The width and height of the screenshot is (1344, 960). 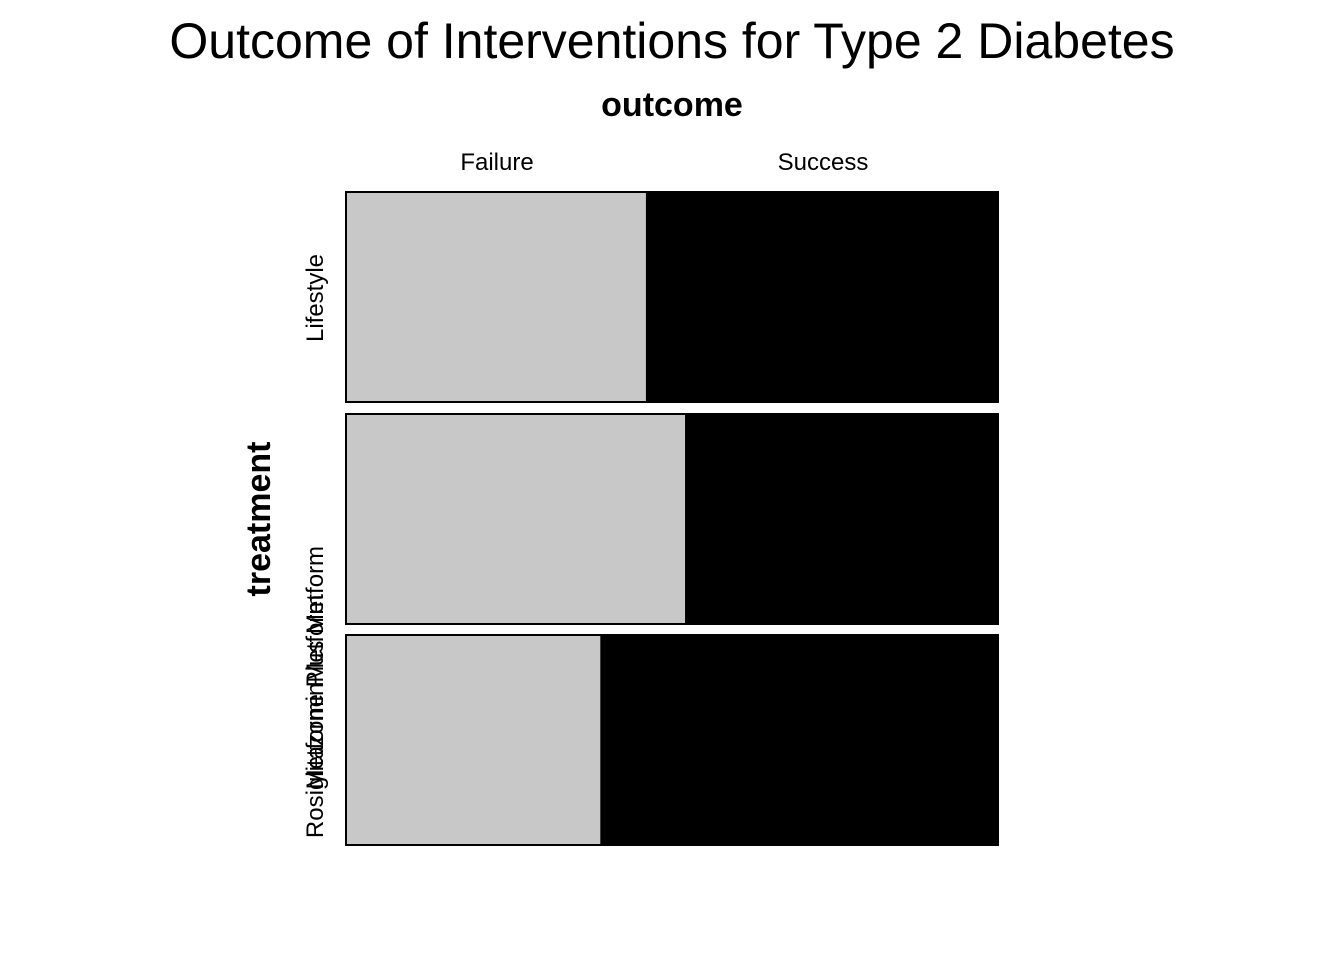 What do you see at coordinates (496, 162) in the screenshot?
I see `column-label-failure: Failure` at bounding box center [496, 162].